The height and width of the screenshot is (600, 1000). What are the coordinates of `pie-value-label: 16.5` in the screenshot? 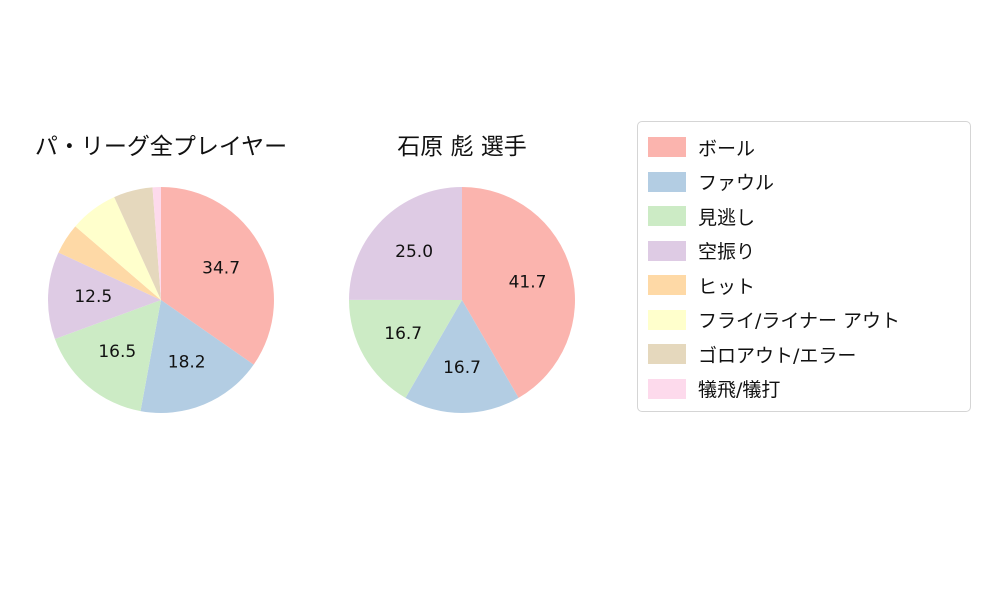 It's located at (117, 352).